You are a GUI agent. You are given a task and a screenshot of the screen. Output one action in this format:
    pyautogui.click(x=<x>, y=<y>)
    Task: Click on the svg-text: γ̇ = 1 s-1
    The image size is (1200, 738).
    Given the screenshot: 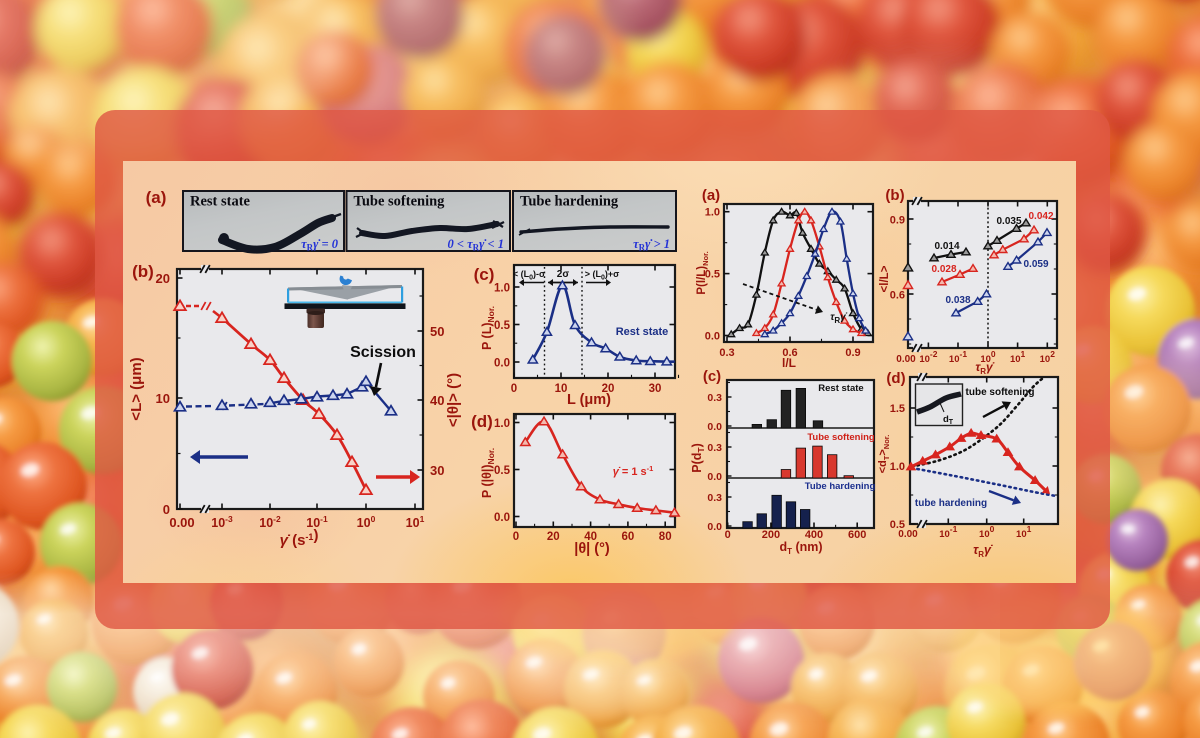 What is the action you would take?
    pyautogui.click(x=633, y=471)
    